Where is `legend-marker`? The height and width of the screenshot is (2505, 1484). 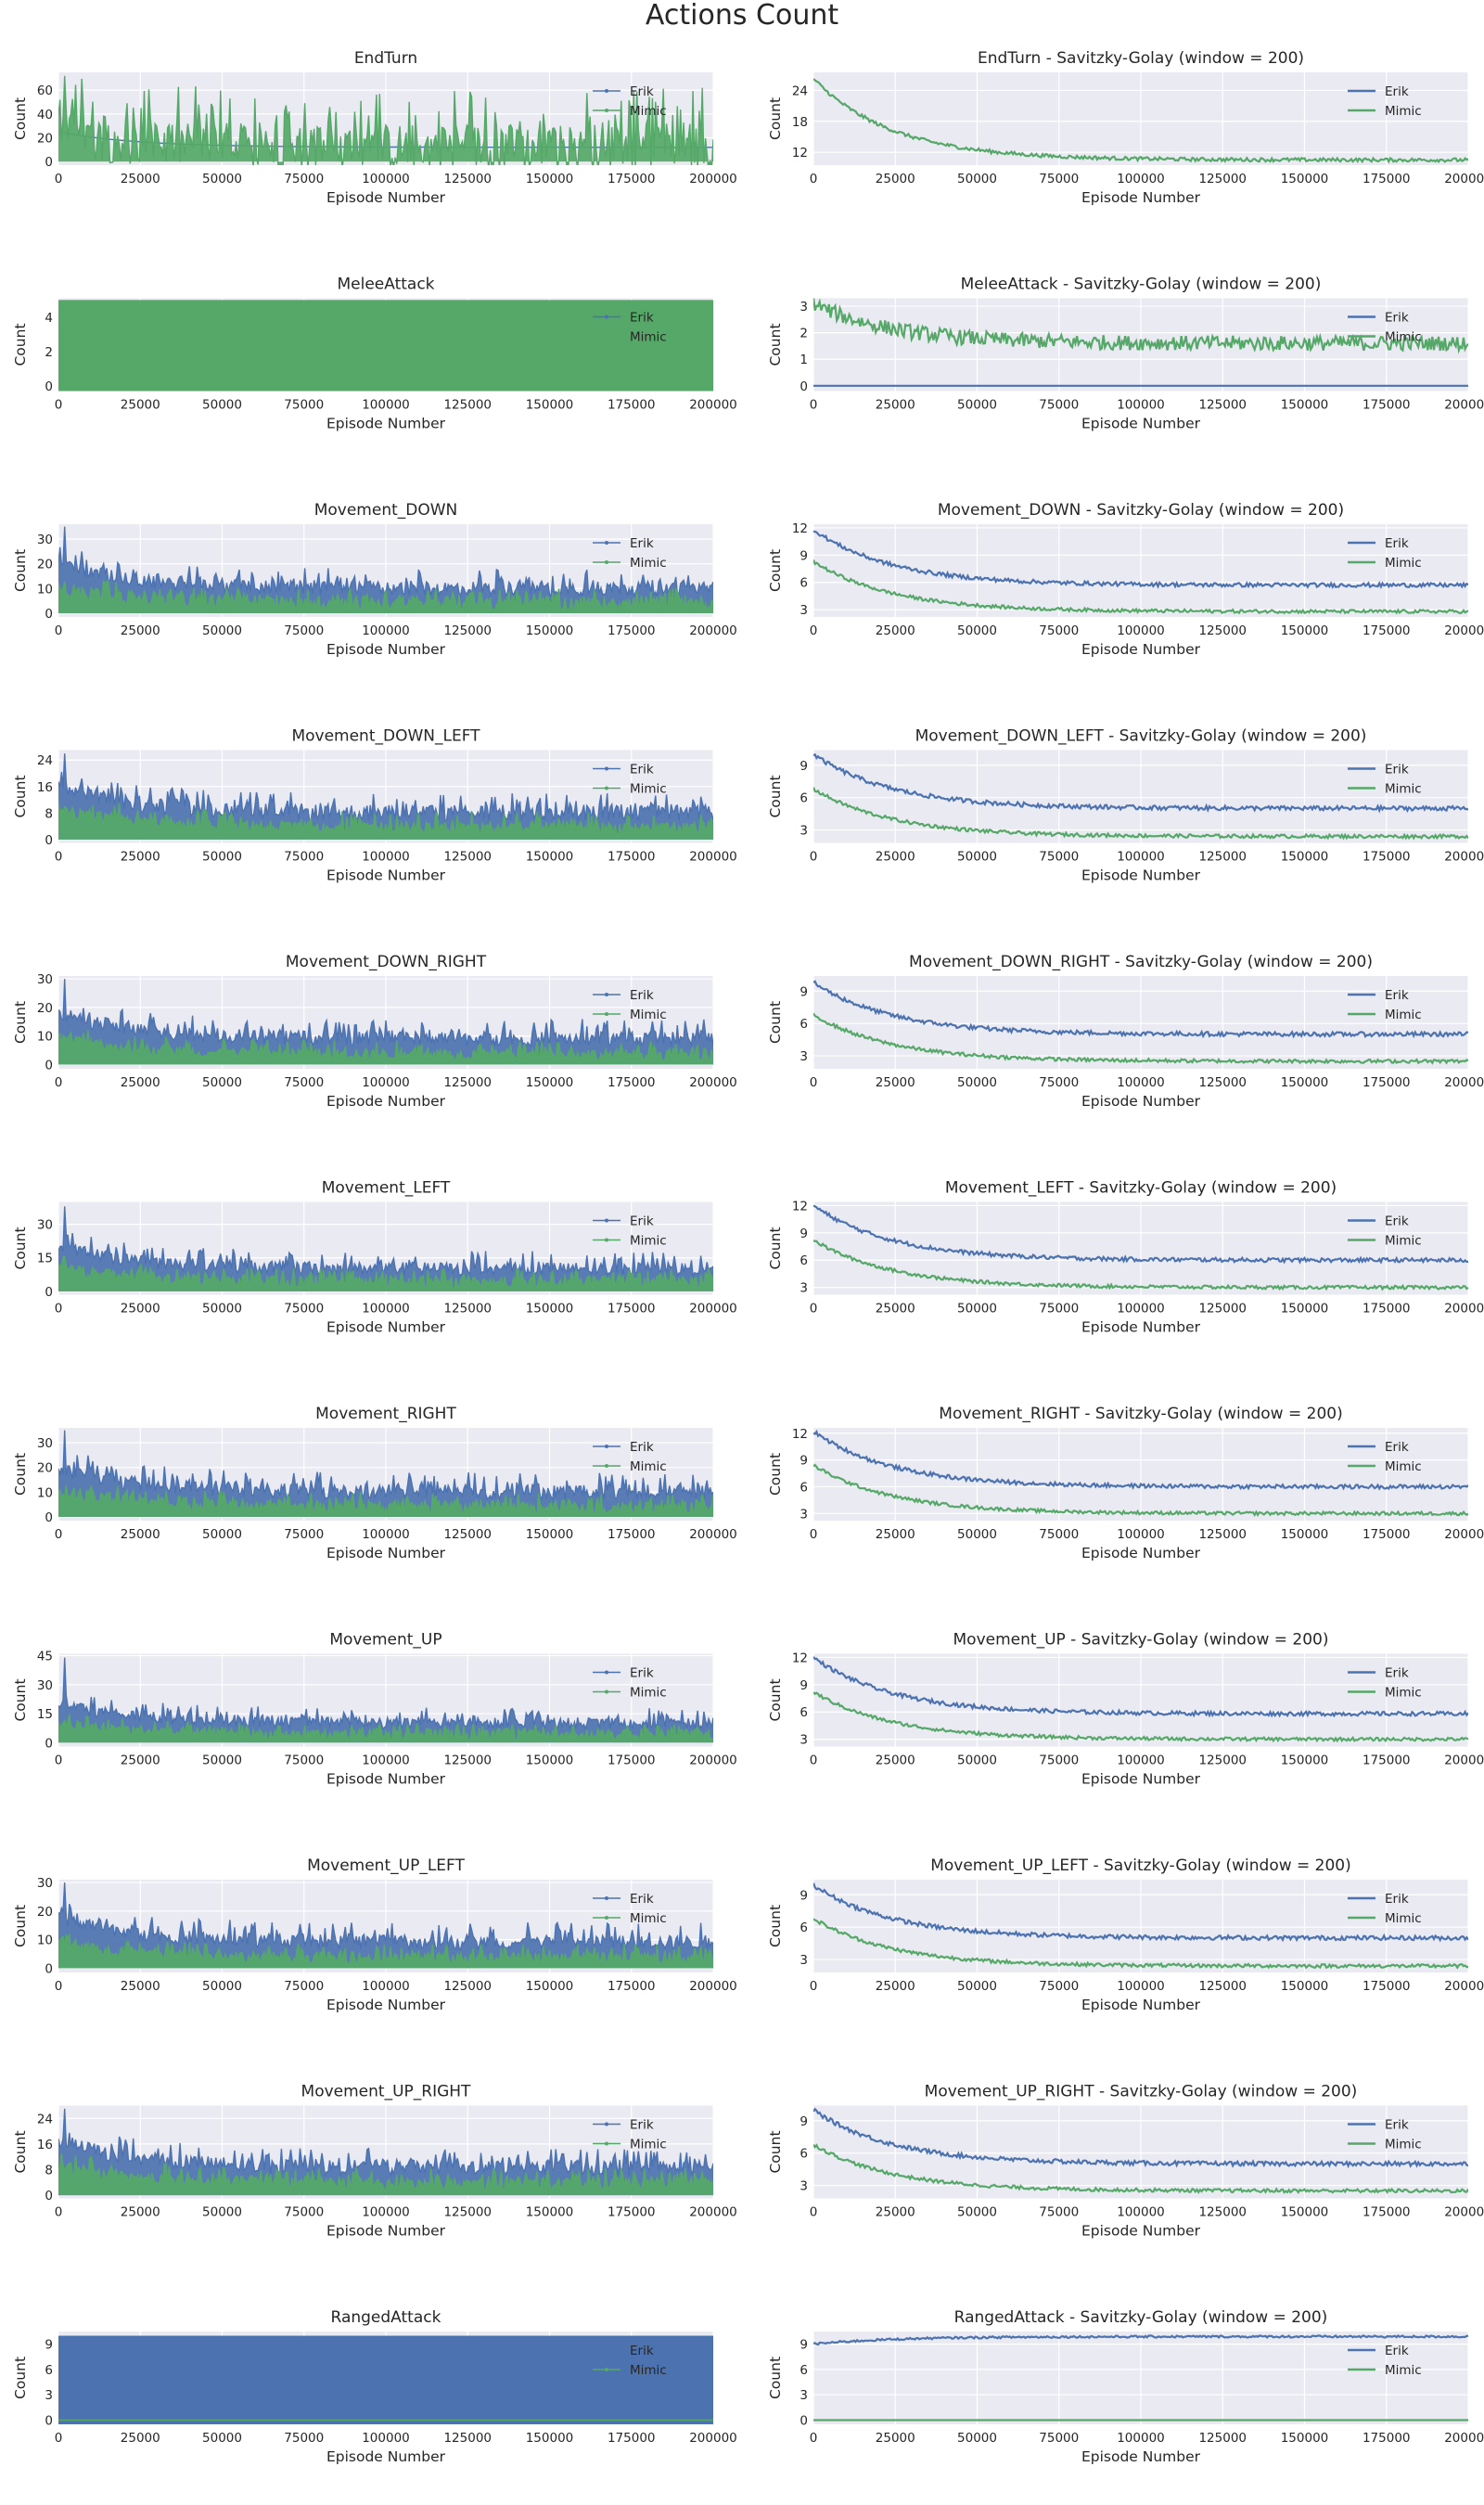 legend-marker is located at coordinates (606, 1898).